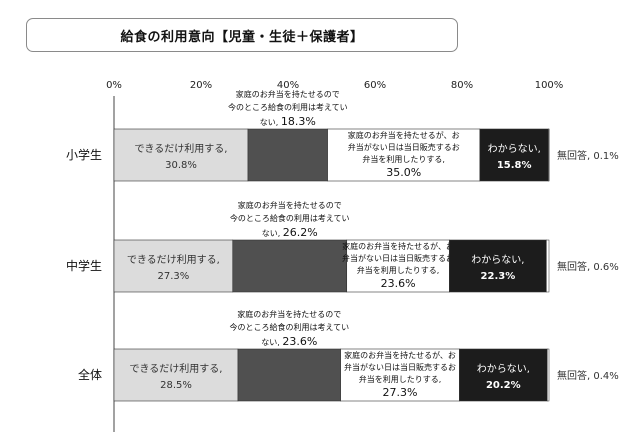 Image resolution: width=640 pixels, height=438 pixels. What do you see at coordinates (549, 85) in the screenshot?
I see `x-tick-label: 100%` at bounding box center [549, 85].